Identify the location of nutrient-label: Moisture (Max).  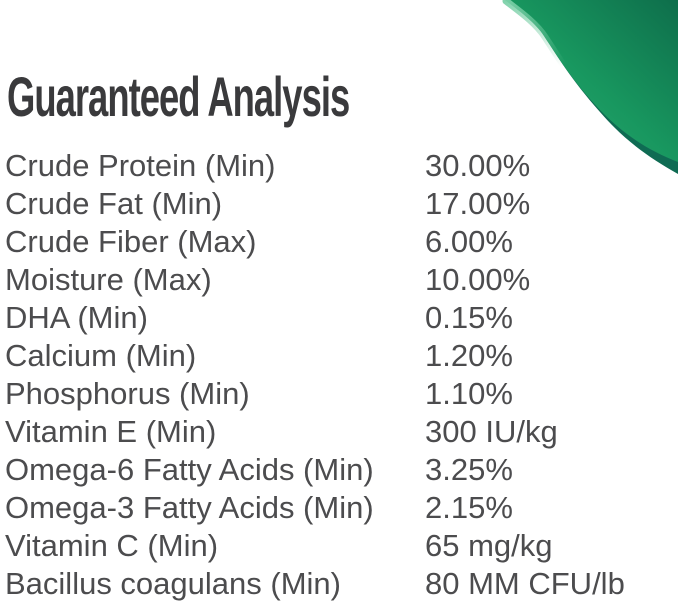
(108, 279).